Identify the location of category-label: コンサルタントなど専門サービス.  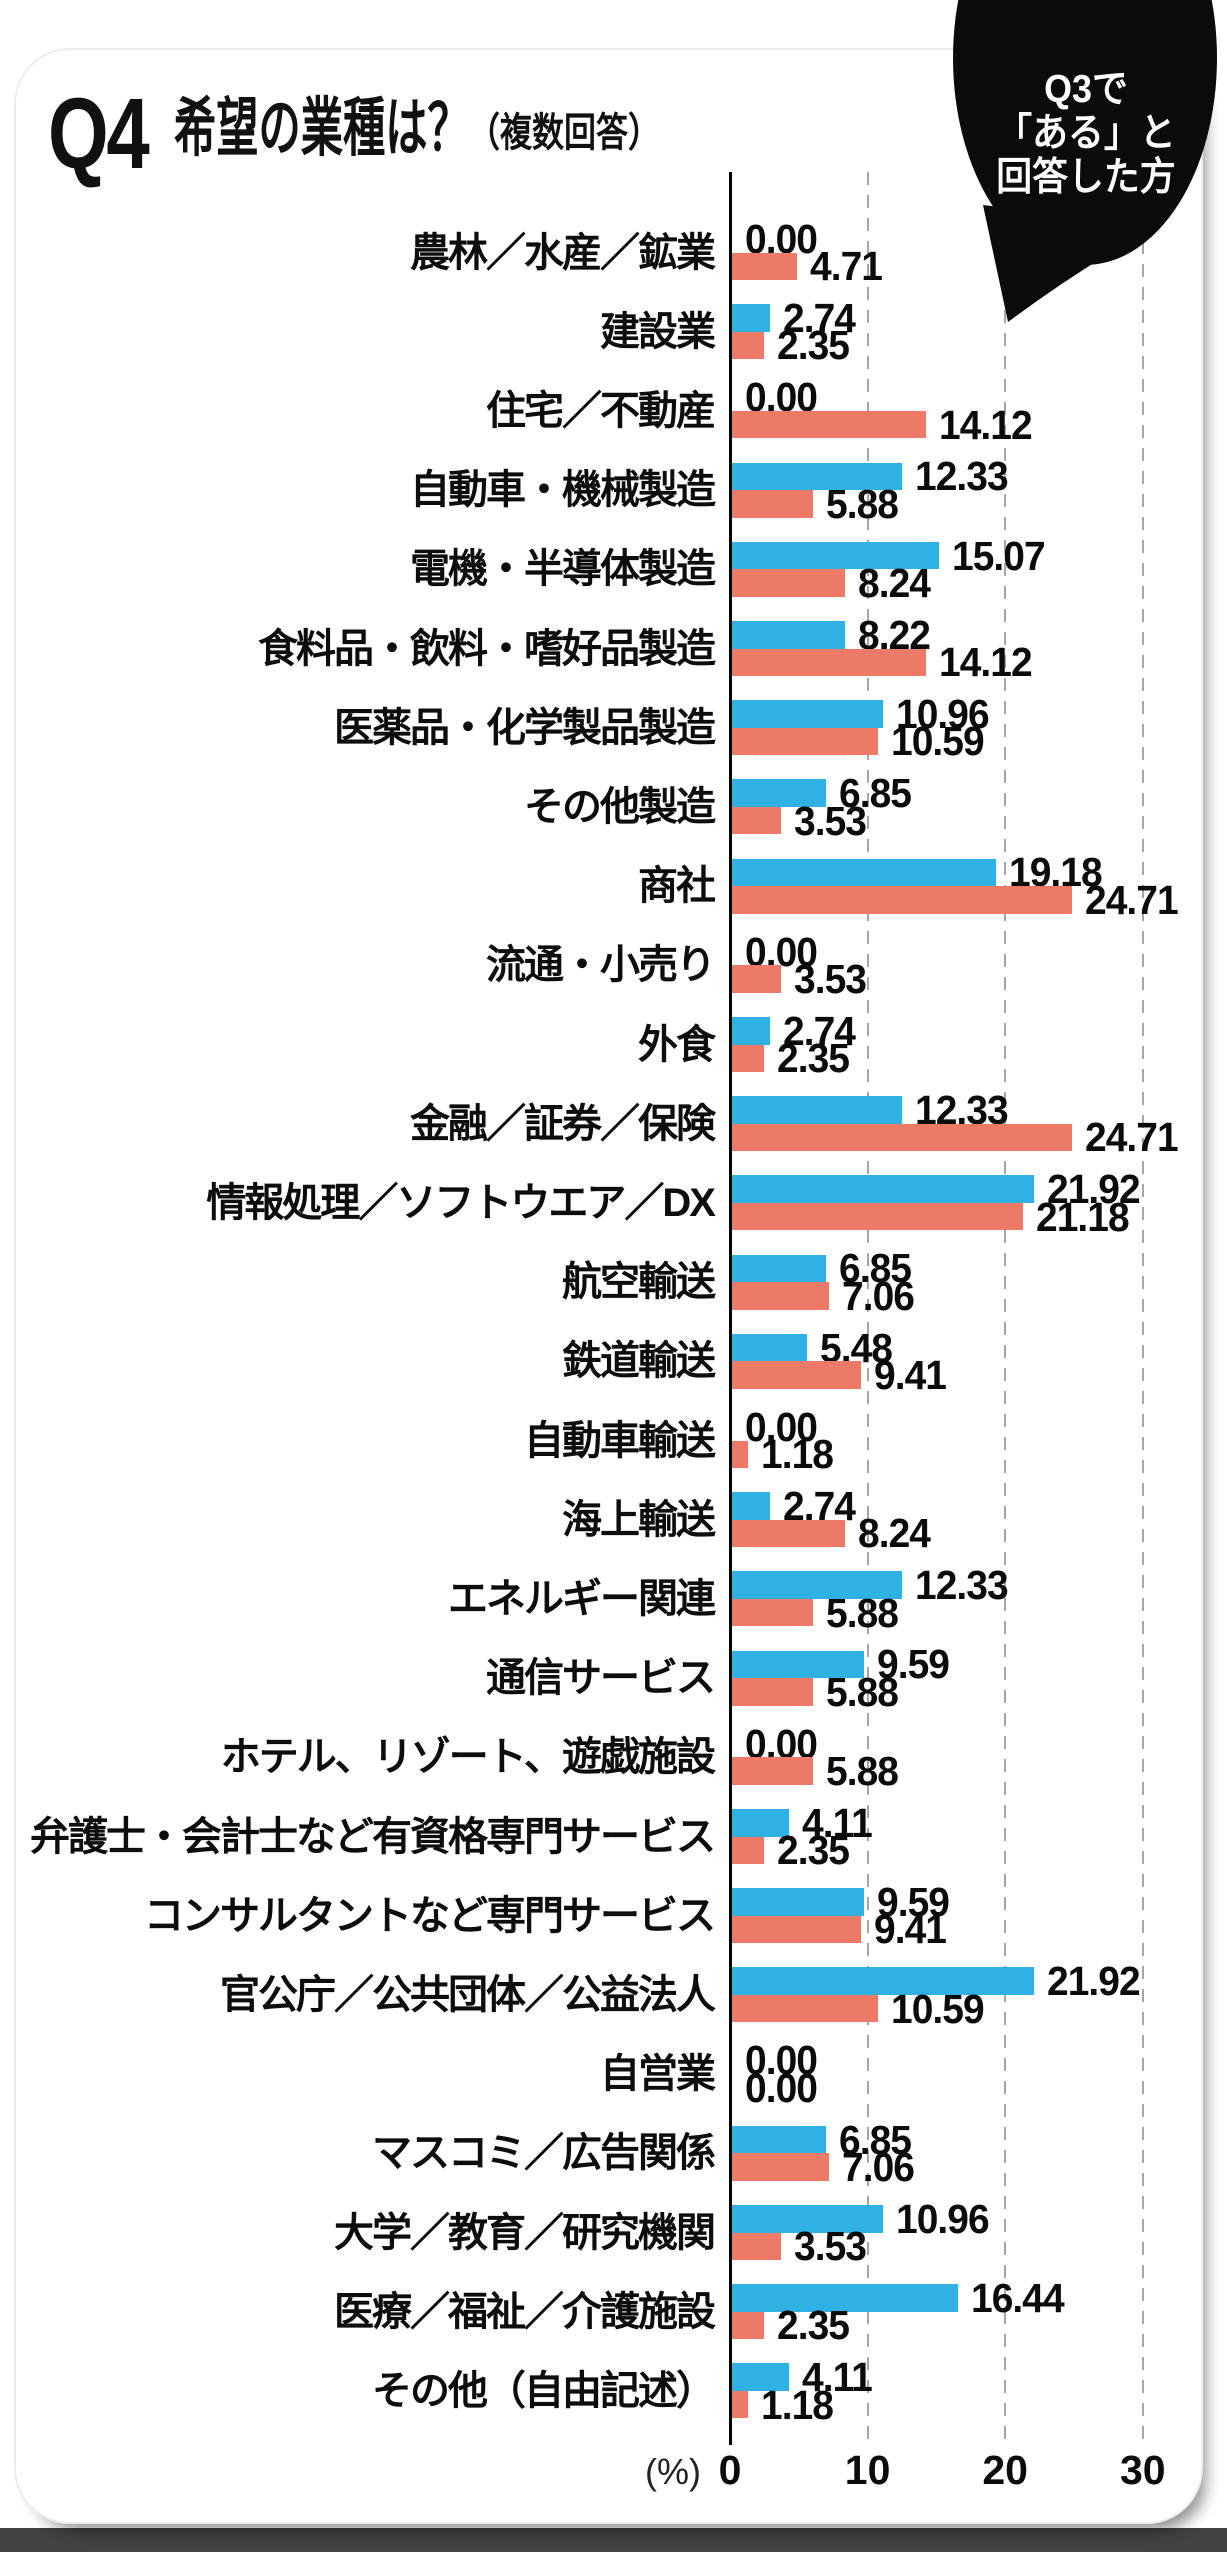
(430, 1915).